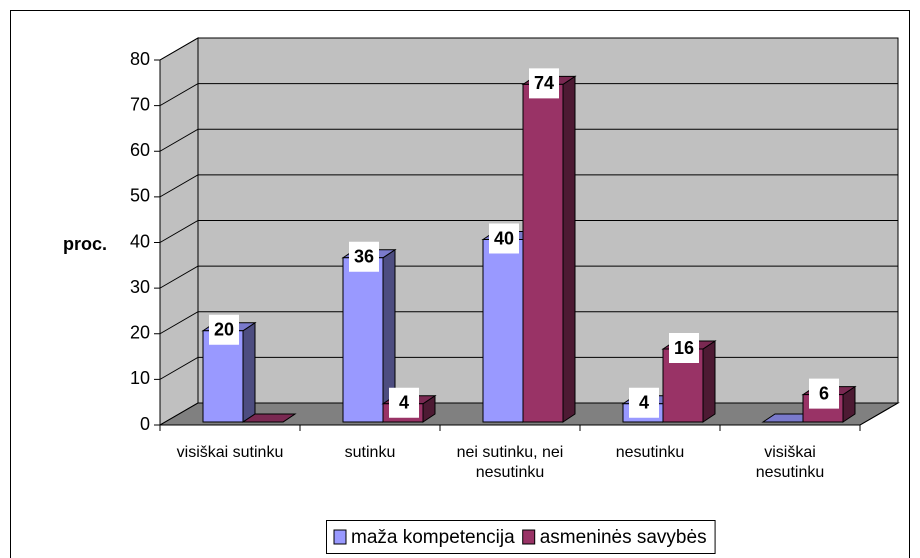  I want to click on data-label: 6, so click(824, 393).